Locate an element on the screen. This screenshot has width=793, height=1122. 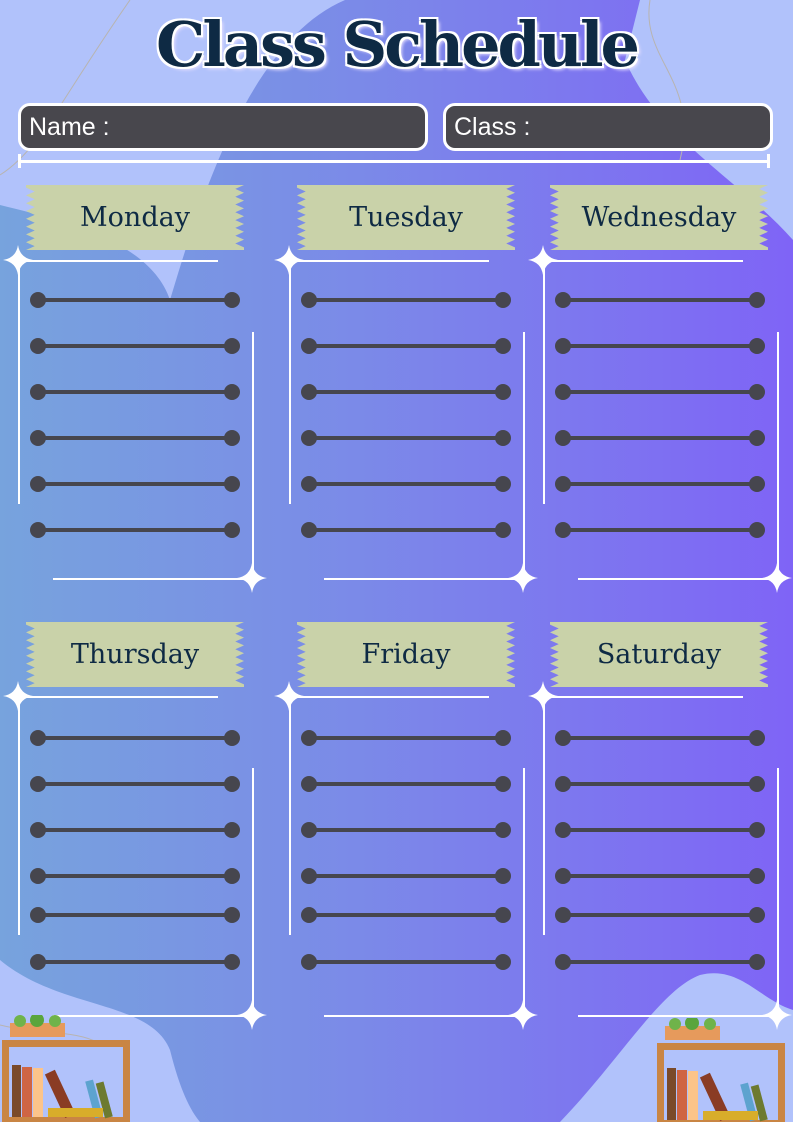
day-header-thursday: Thursday is located at coordinates (135, 654).